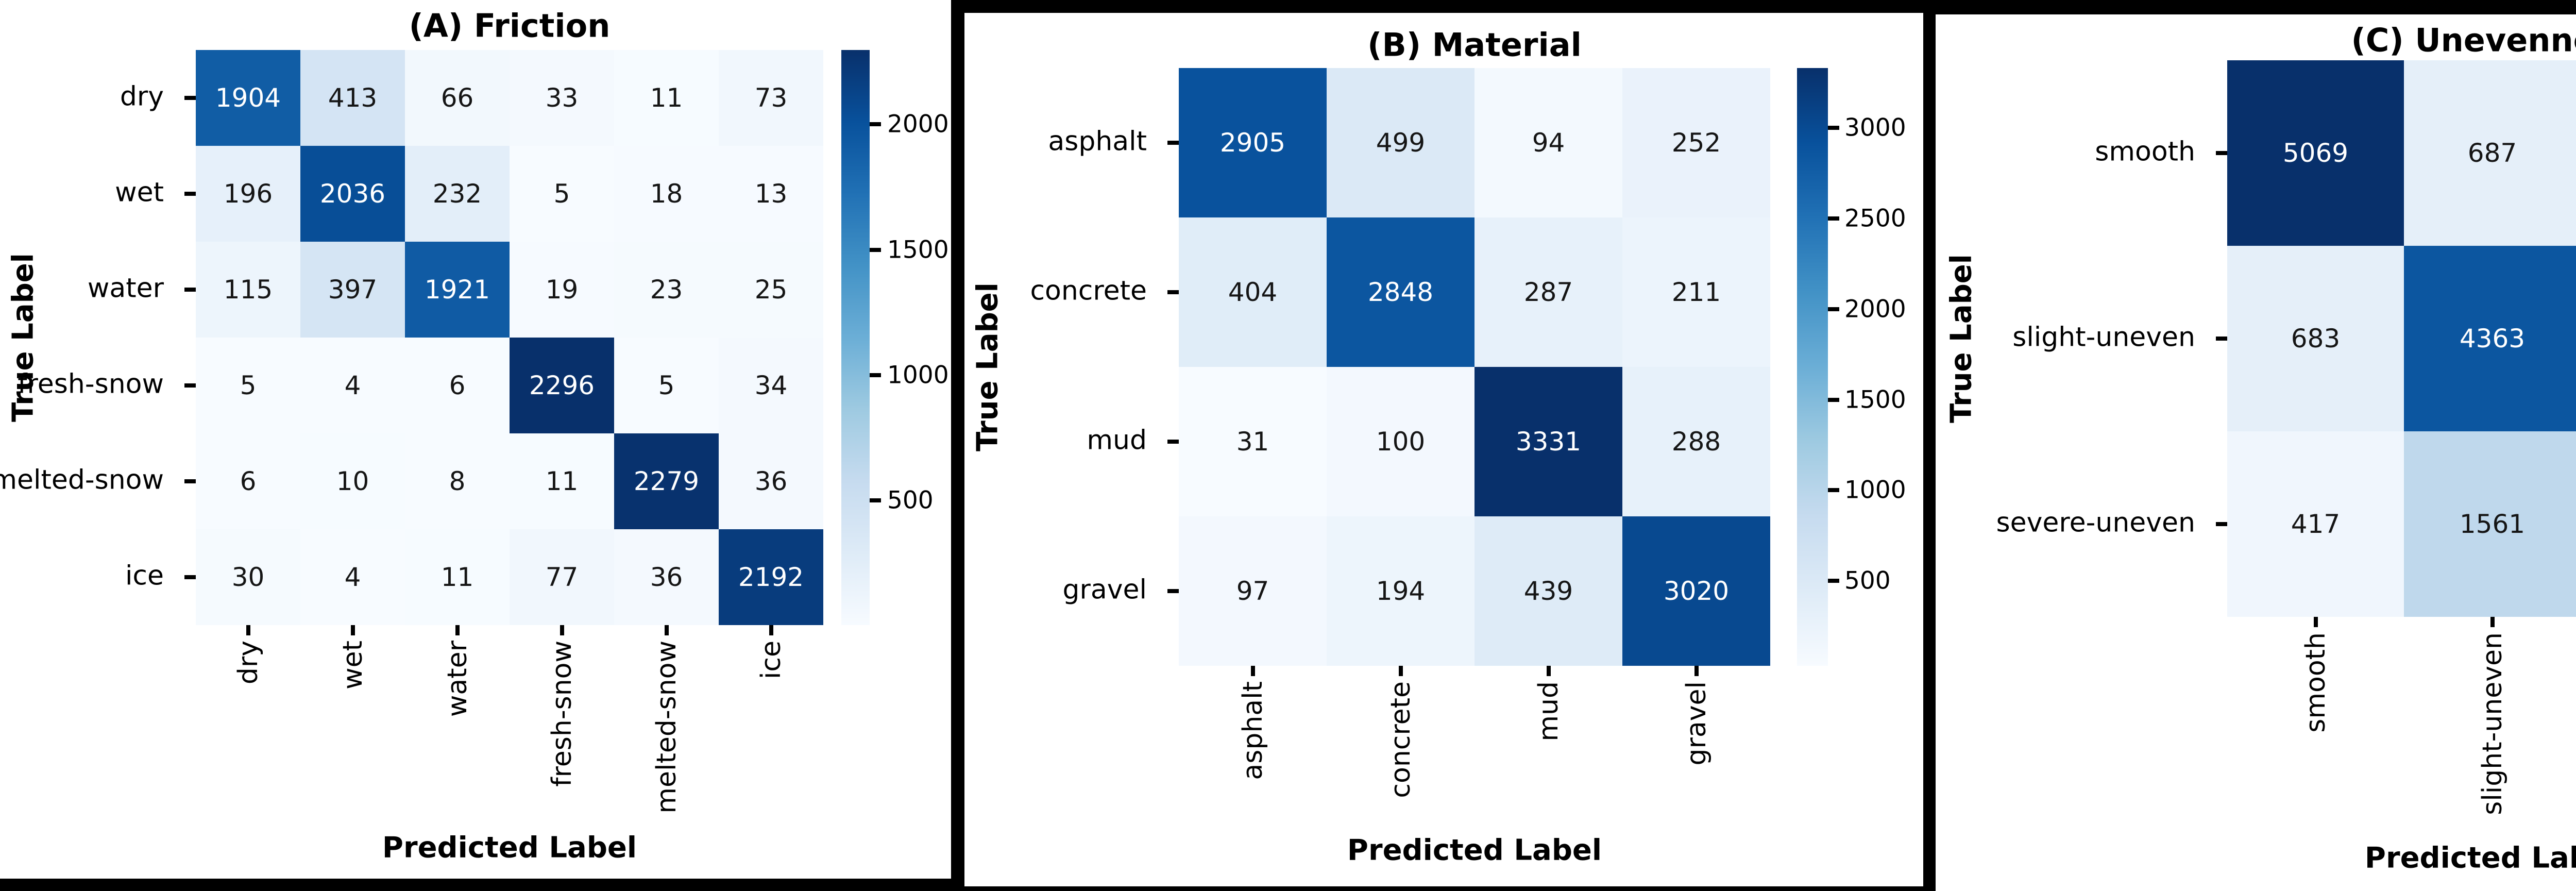 The height and width of the screenshot is (891, 2576). What do you see at coordinates (1875, 218) in the screenshot?
I see `colorbar-tick-label: 2500` at bounding box center [1875, 218].